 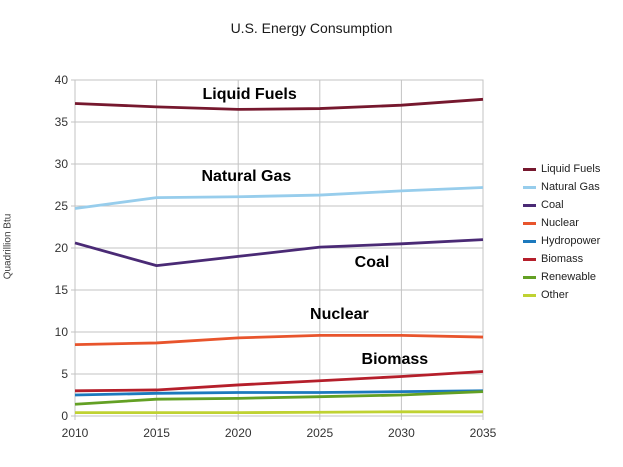 What do you see at coordinates (279, 381) in the screenshot?
I see `series-line-biomass` at bounding box center [279, 381].